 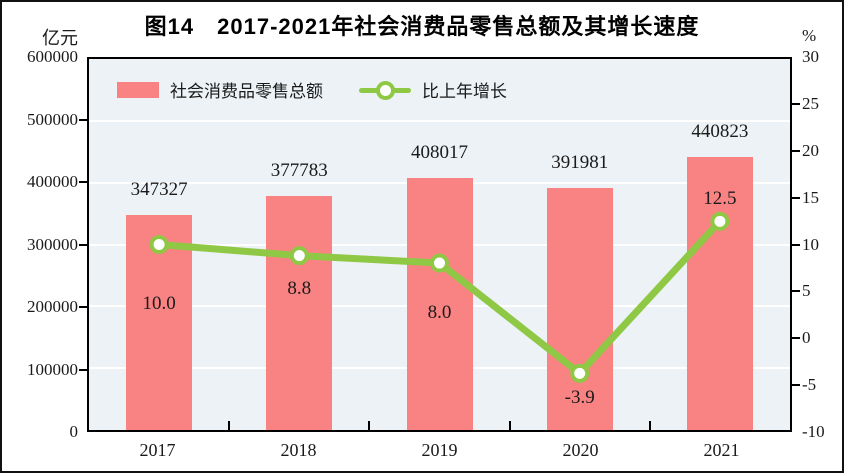 What do you see at coordinates (720, 132) in the screenshot?
I see `bar-value-label-2021: 440823` at bounding box center [720, 132].